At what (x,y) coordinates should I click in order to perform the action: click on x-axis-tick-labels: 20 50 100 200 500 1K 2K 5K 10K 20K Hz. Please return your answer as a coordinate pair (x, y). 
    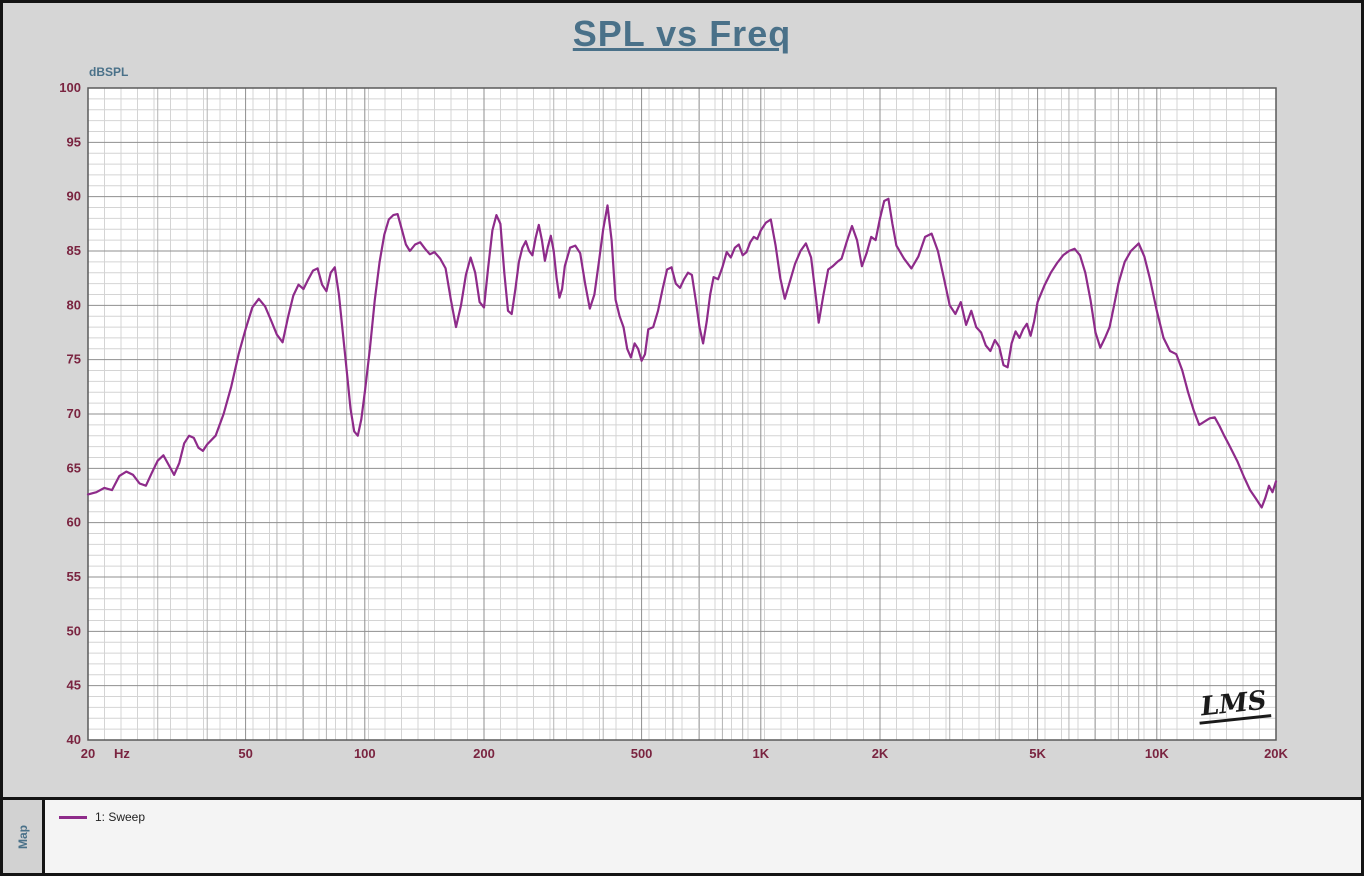
    Looking at the image, I should click on (685, 753).